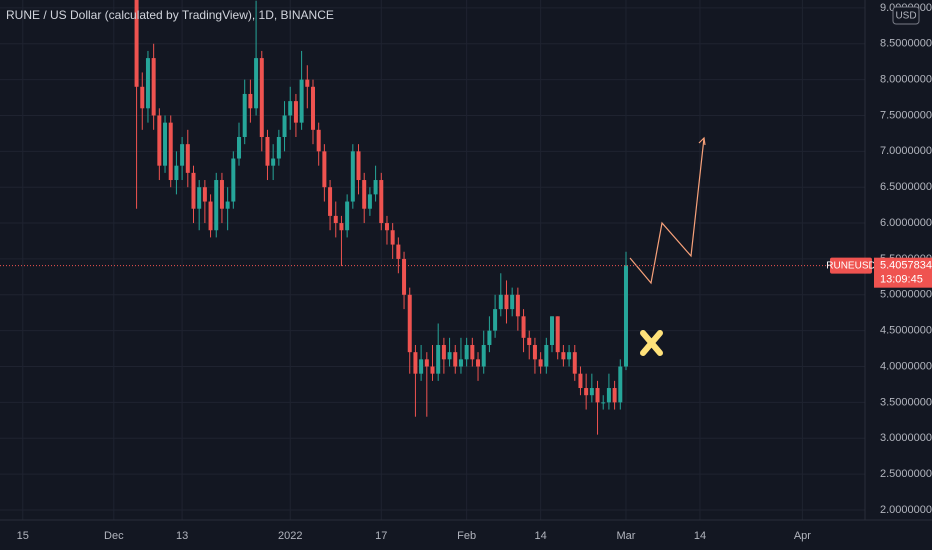 The width and height of the screenshot is (932, 550). Describe the element at coordinates (906, 295) in the screenshot. I see `y-tick-label: 5.0000000` at that location.